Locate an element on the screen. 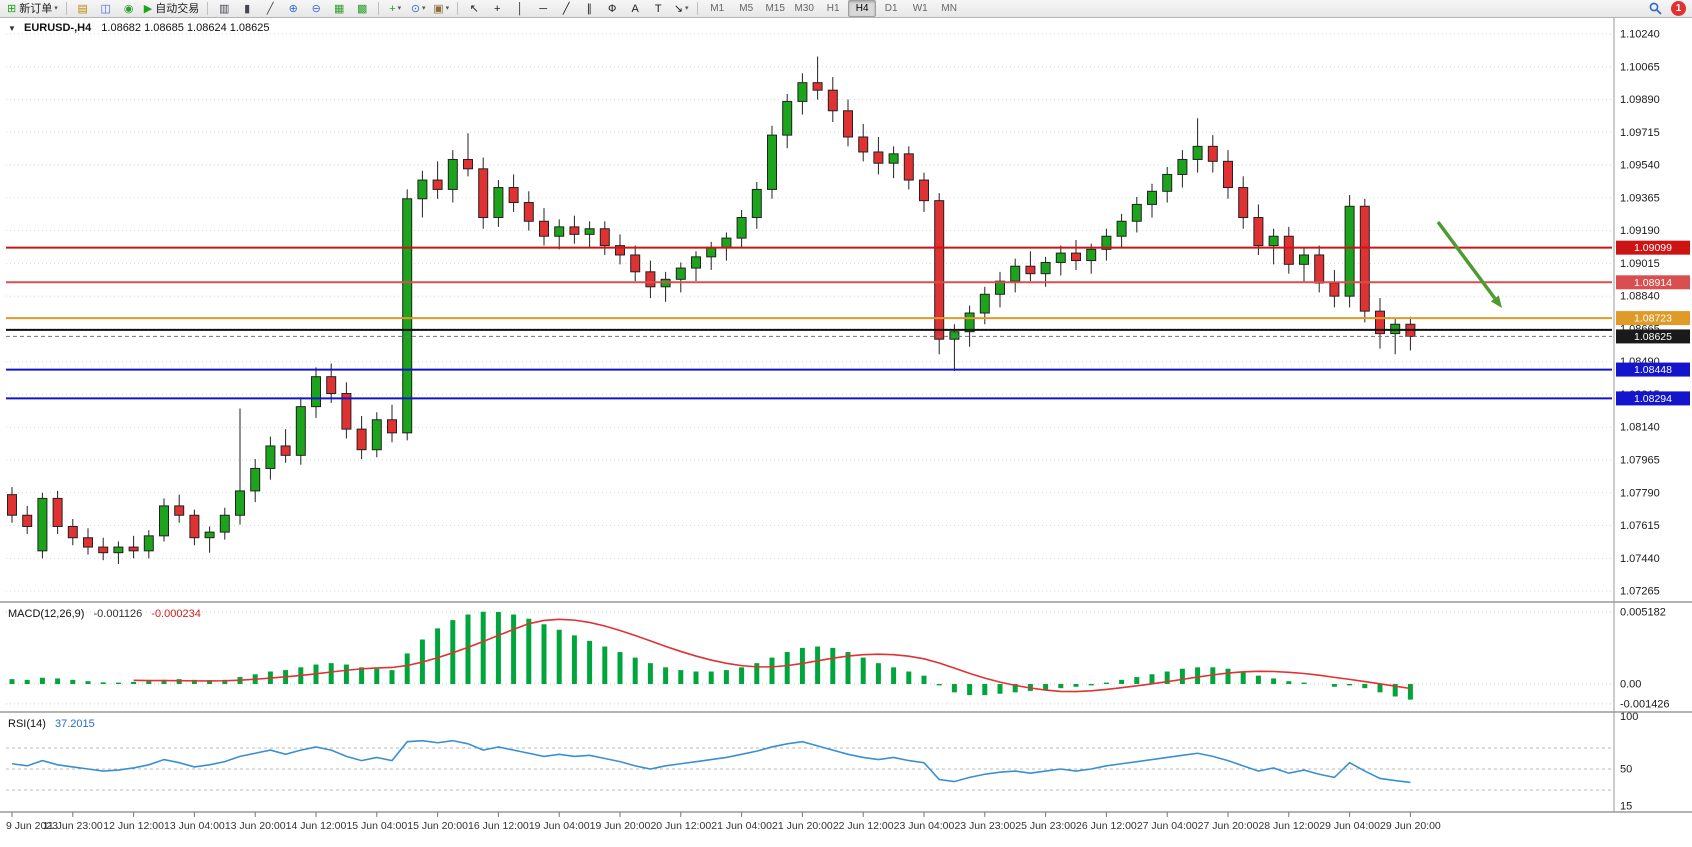  arrange-windows-icon: ▩ is located at coordinates (362, 9).